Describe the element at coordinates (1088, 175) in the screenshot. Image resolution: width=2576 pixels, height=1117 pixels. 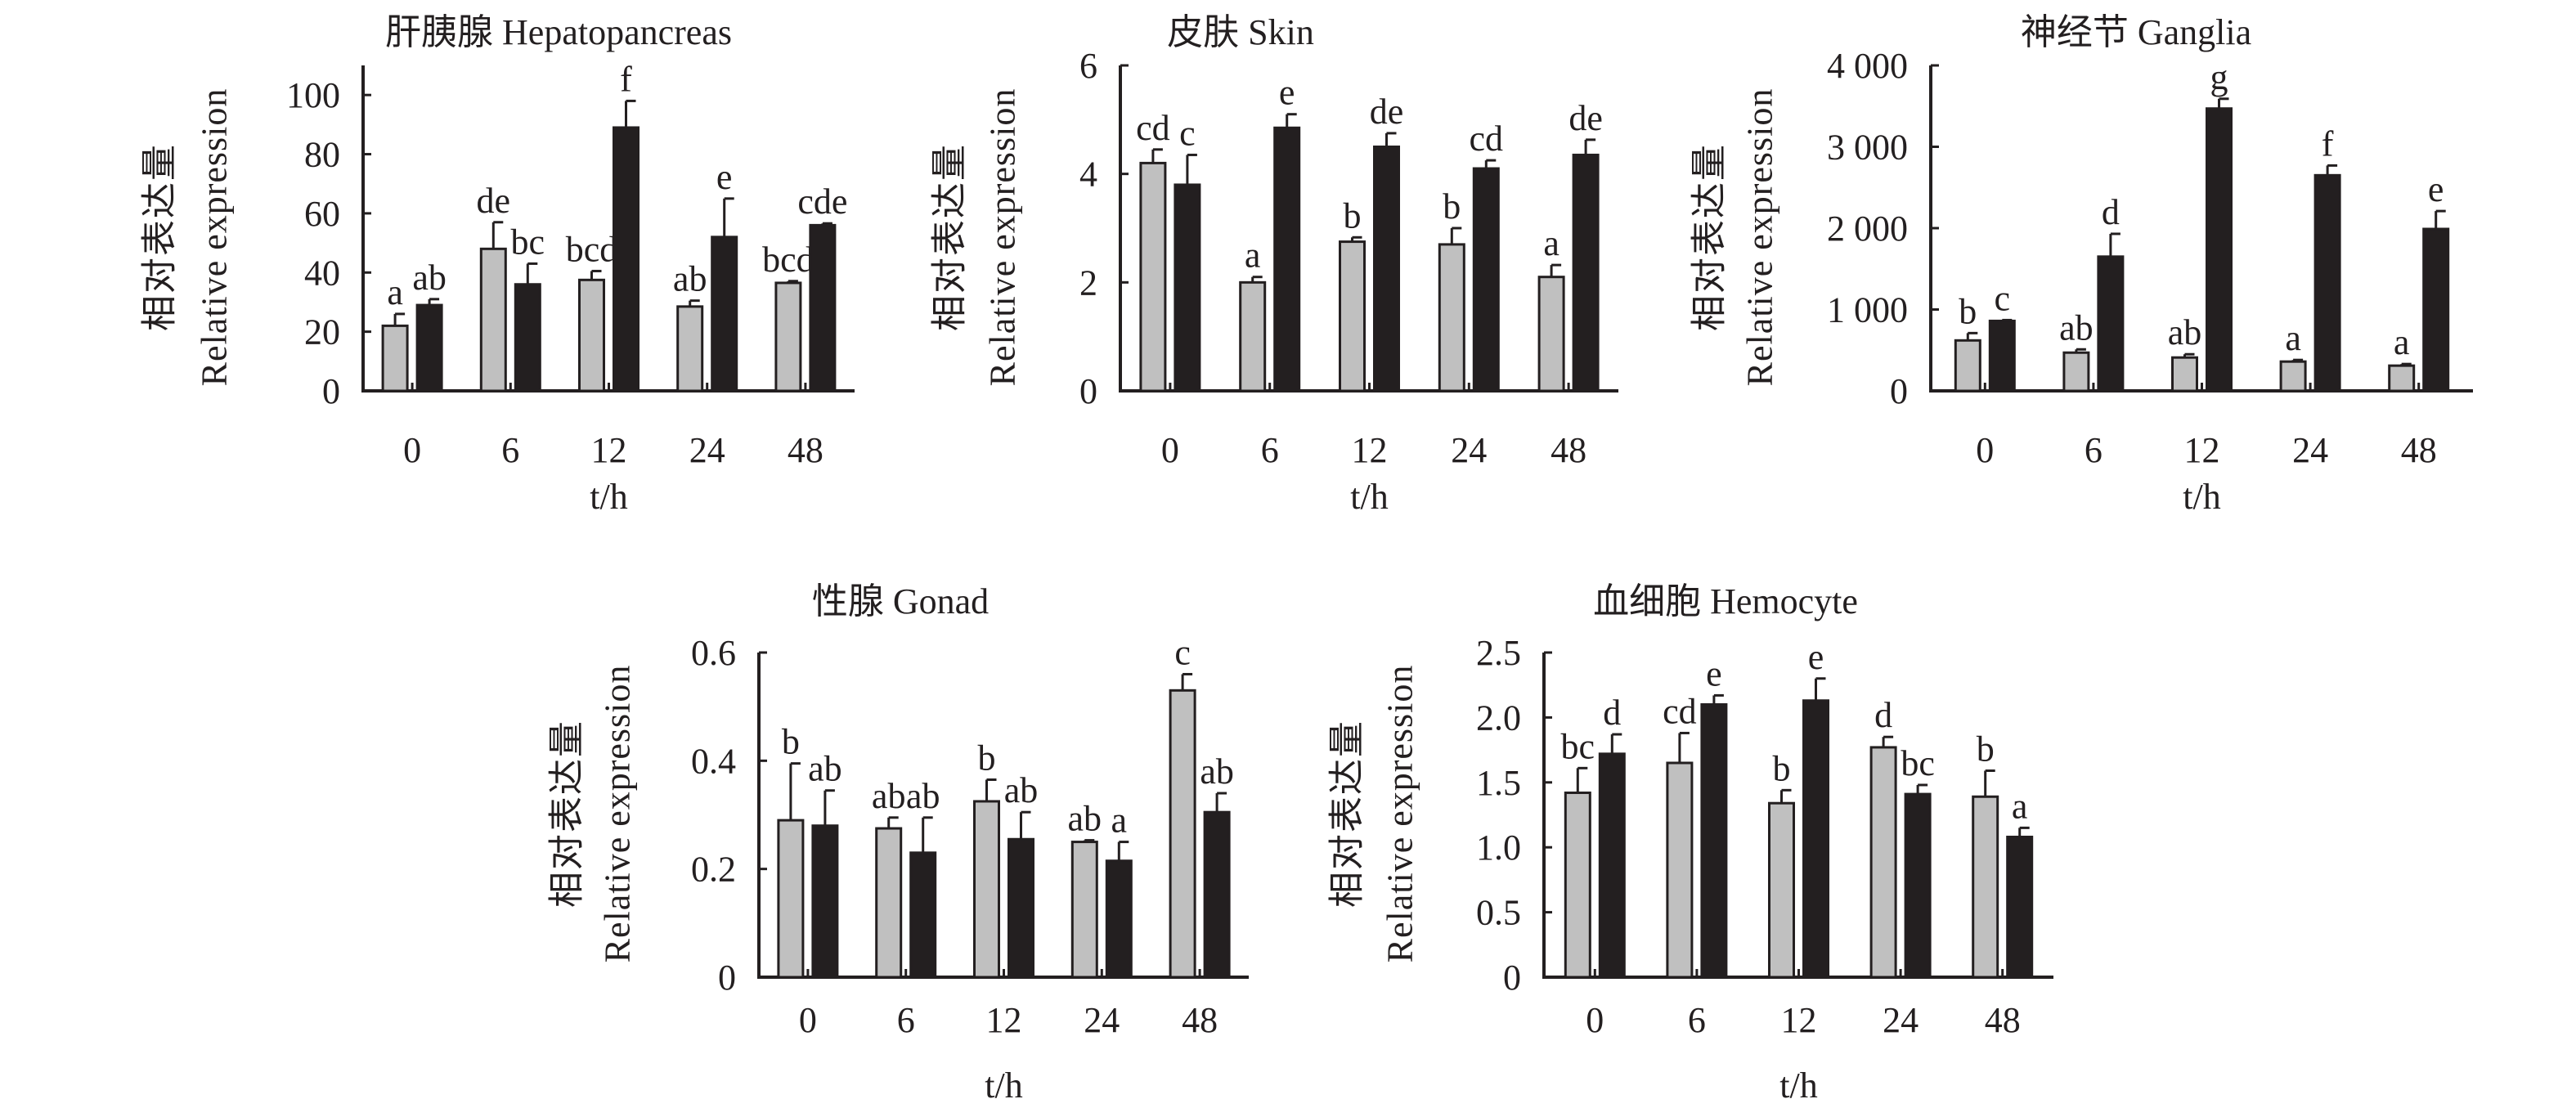
I see `y-tick-label: 4` at that location.